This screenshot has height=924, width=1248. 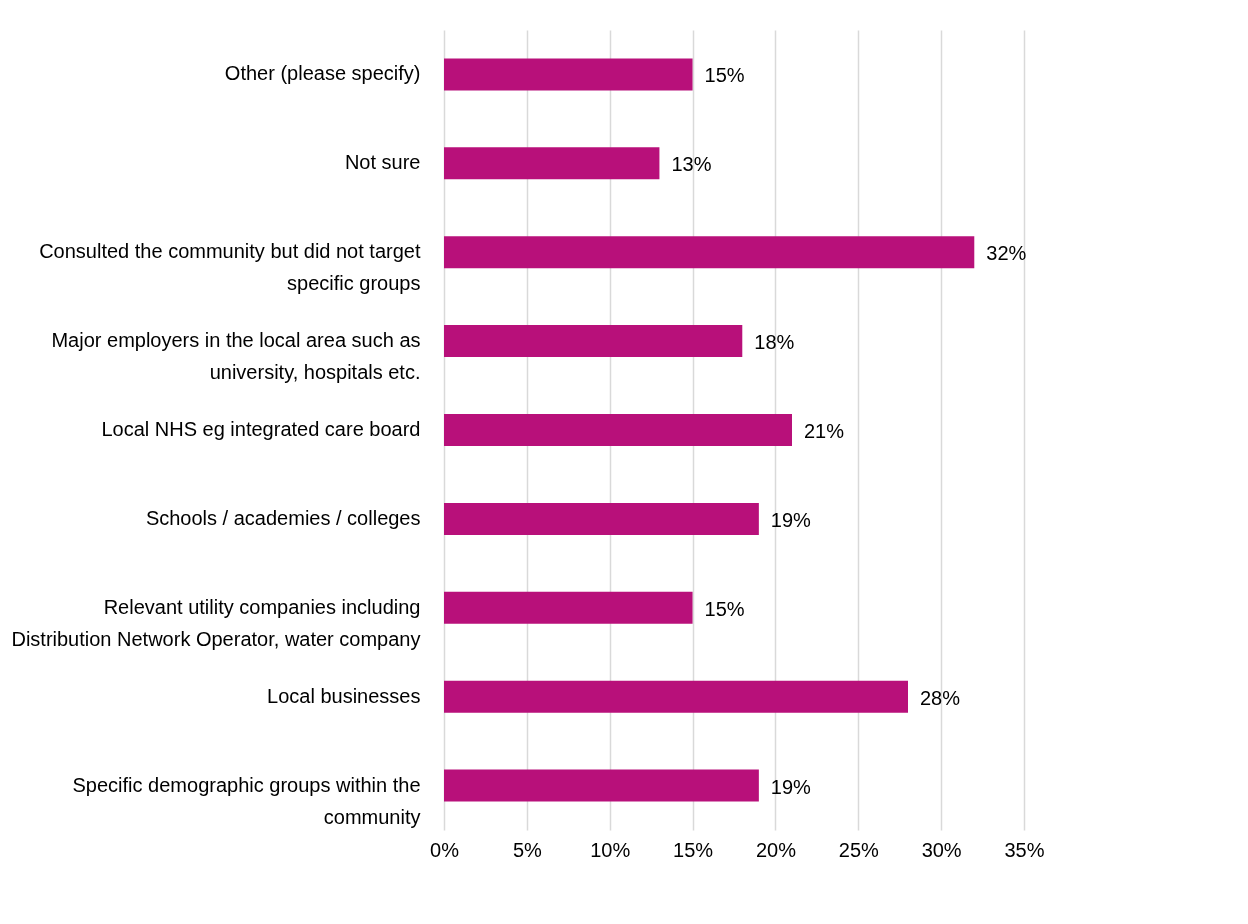 What do you see at coordinates (776, 849) in the screenshot?
I see `x-tick-label: 20%` at bounding box center [776, 849].